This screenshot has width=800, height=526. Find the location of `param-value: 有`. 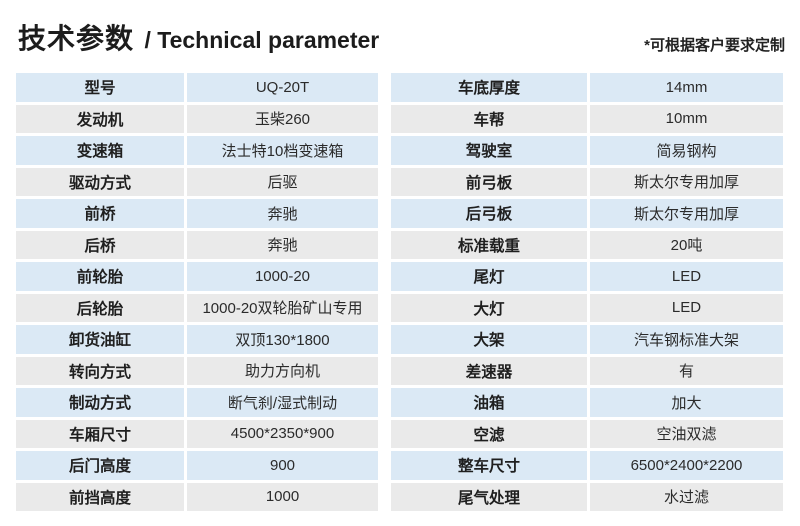

param-value: 有 is located at coordinates (686, 370).